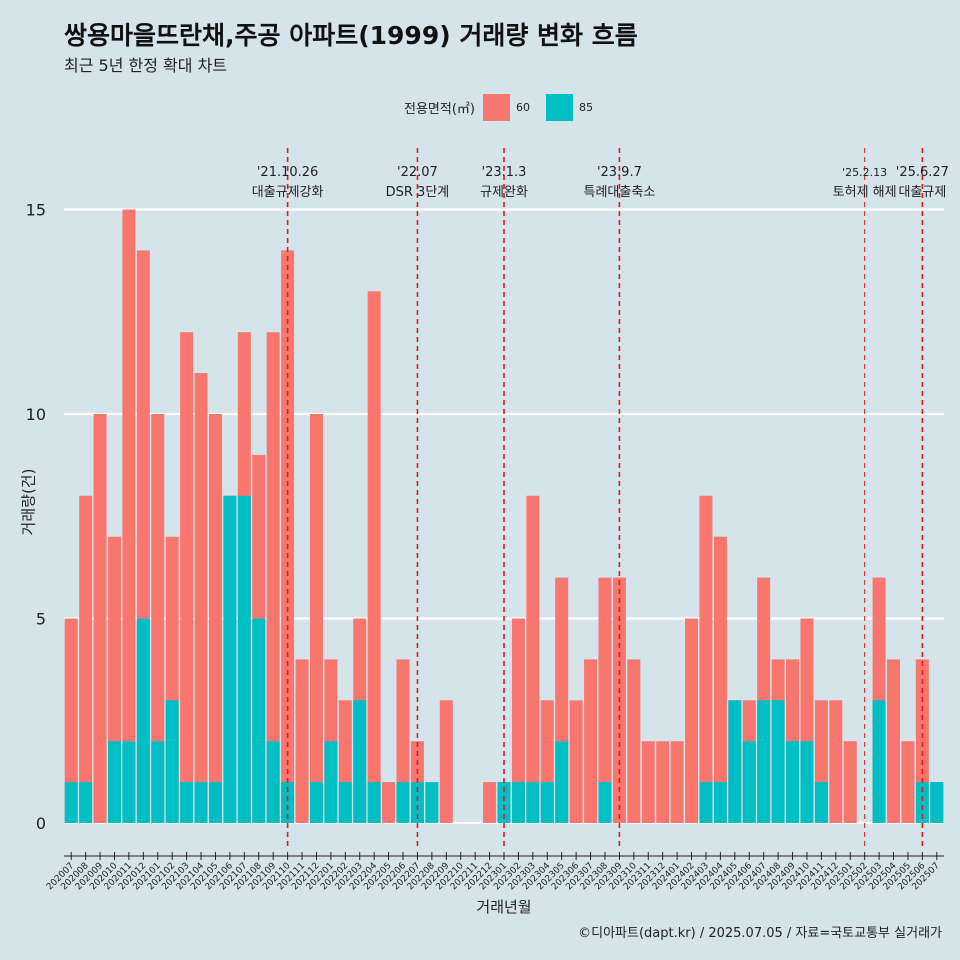 Image resolution: width=960 pixels, height=960 pixels. Describe the element at coordinates (287, 172) in the screenshot. I see `event-date-0: '21.10.26` at that location.